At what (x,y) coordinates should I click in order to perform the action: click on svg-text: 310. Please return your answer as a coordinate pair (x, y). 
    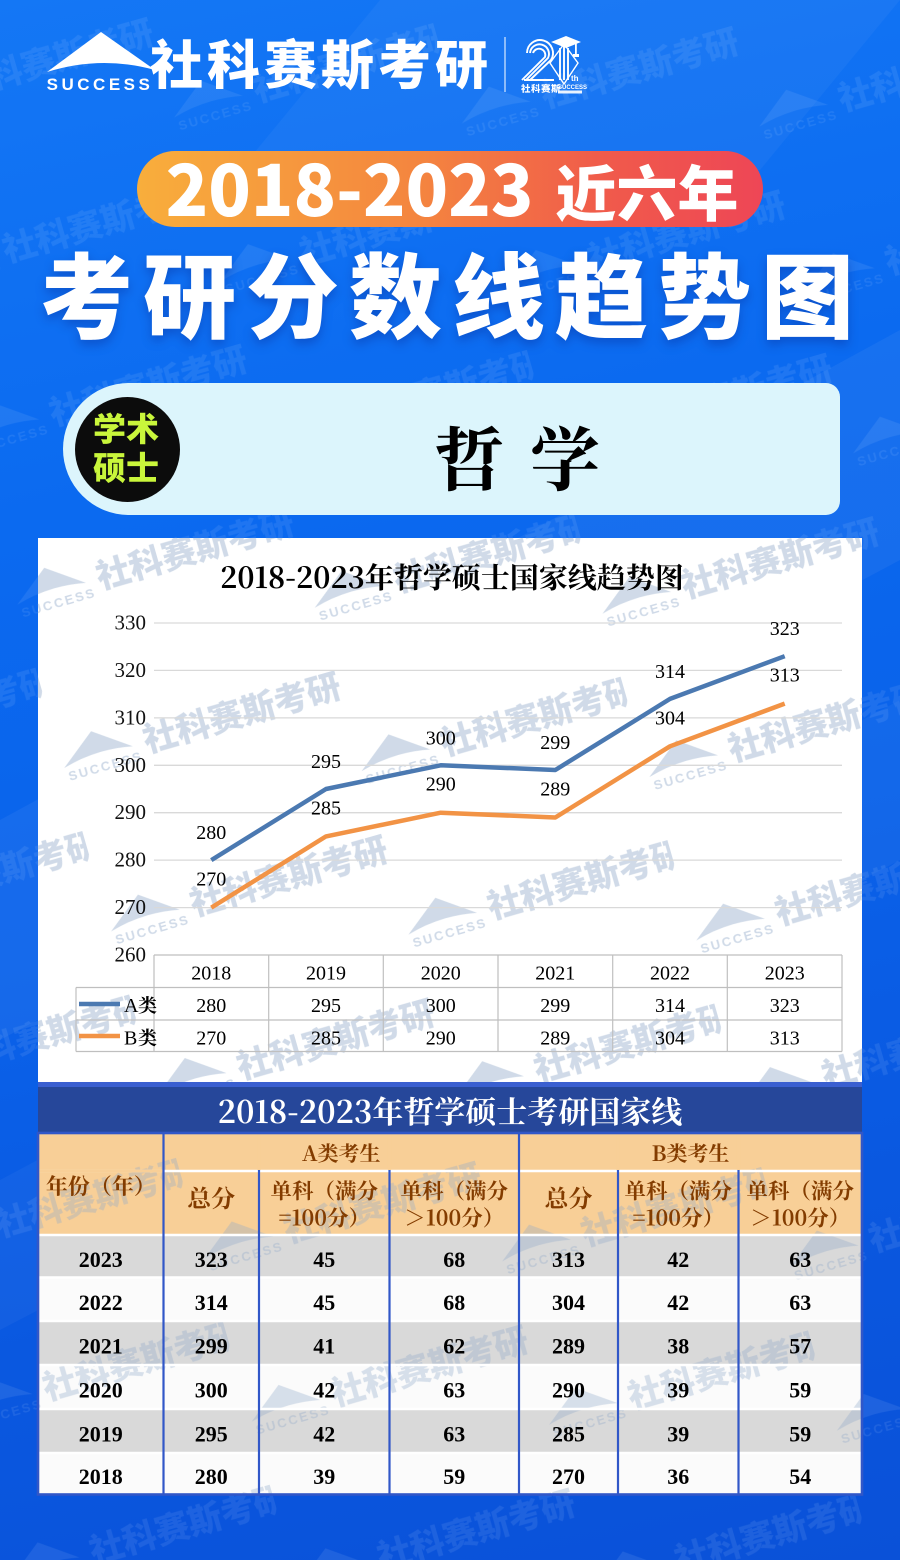
    Looking at the image, I should click on (131, 717).